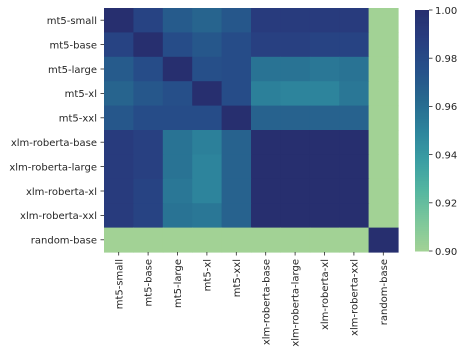 The width and height of the screenshot is (462, 352). What do you see at coordinates (446, 204) in the screenshot?
I see `colorbar-tick-label: 0.92` at bounding box center [446, 204].